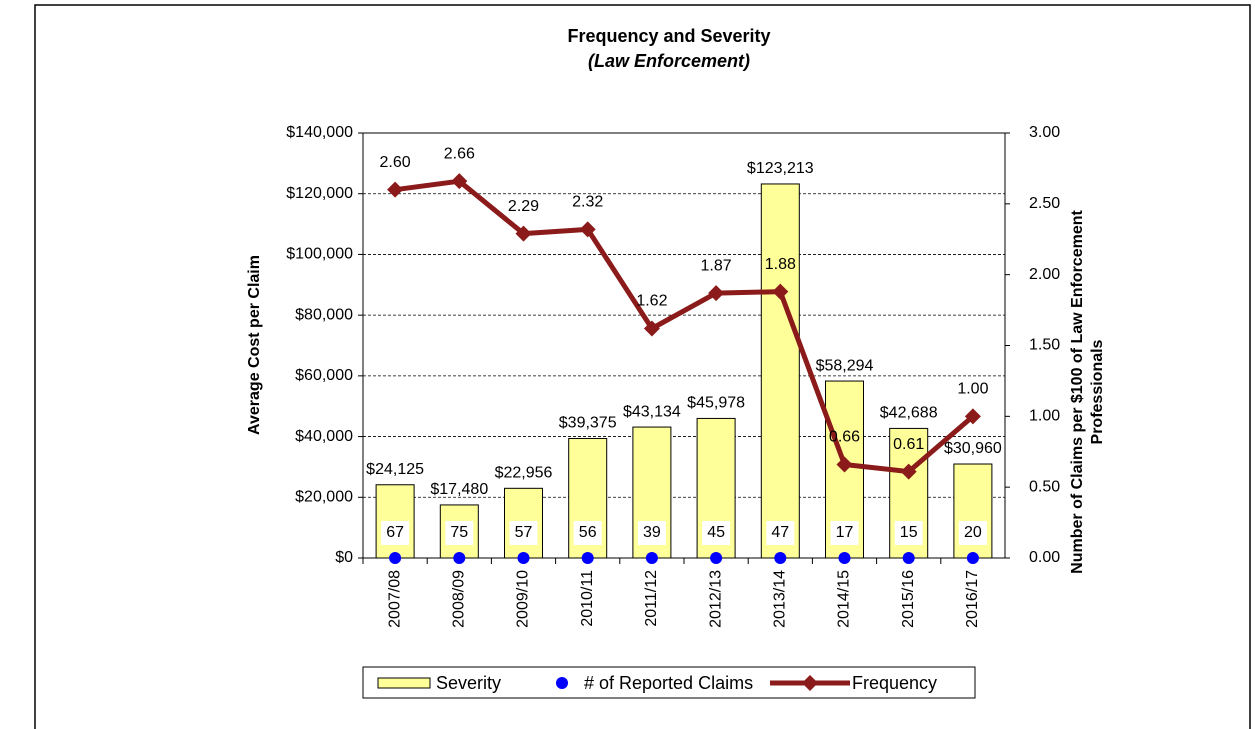 This screenshot has width=1255, height=729. Describe the element at coordinates (1044, 486) in the screenshot. I see `y2-tick-label: 0.50` at that location.